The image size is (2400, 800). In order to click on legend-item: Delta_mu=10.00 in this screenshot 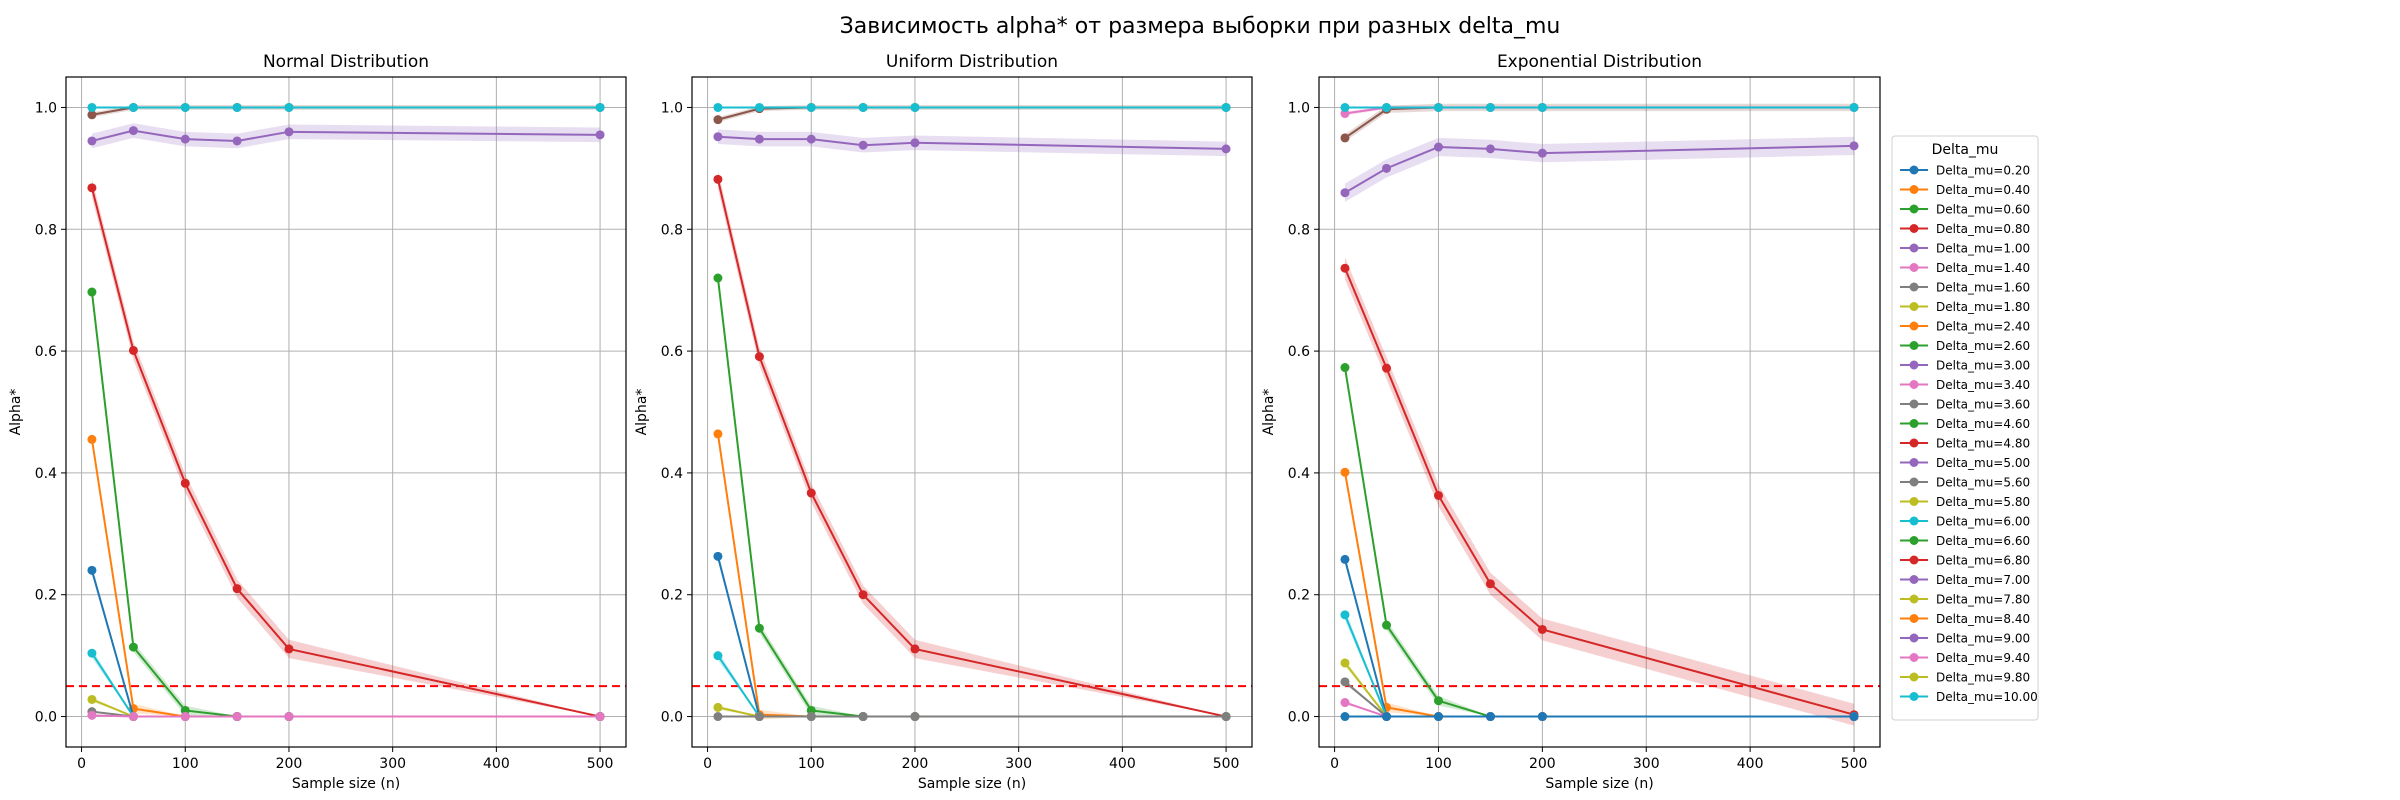, I will do `click(1969, 697)`.